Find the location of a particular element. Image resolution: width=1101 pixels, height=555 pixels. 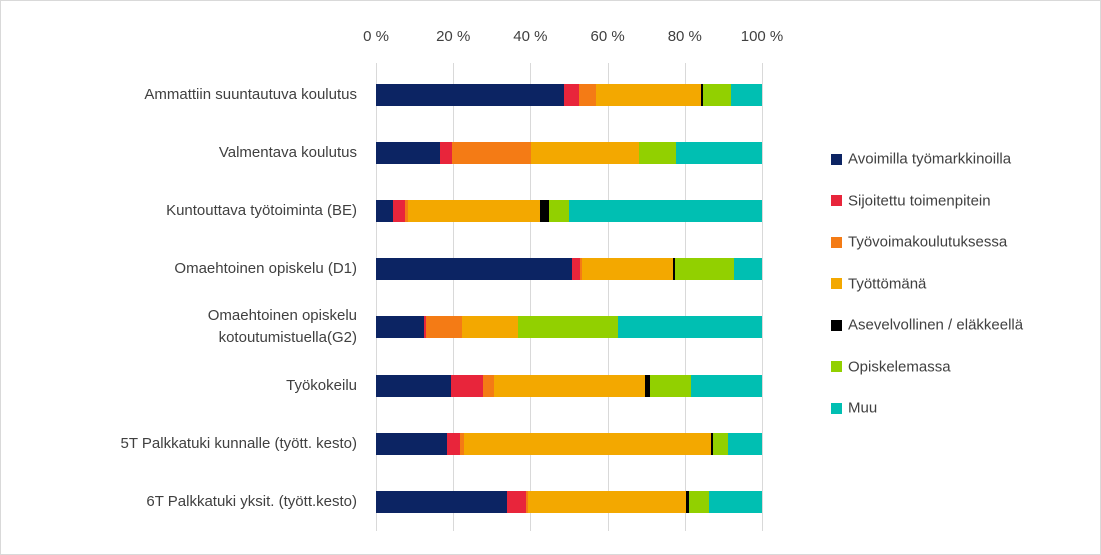

category-label: Omaehtoinen opiskelu (D1) is located at coordinates (265, 269).